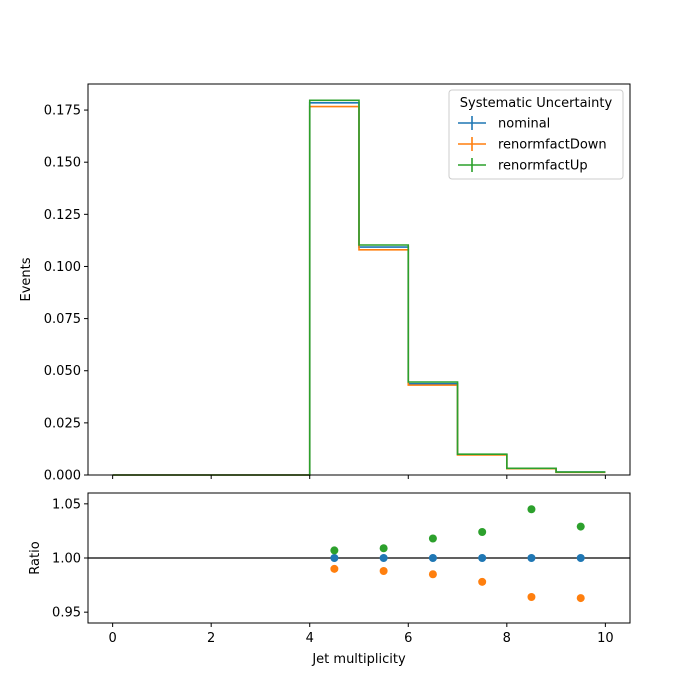 This screenshot has width=700, height=700. I want to click on legend-entry-nominal: nominal, so click(504, 124).